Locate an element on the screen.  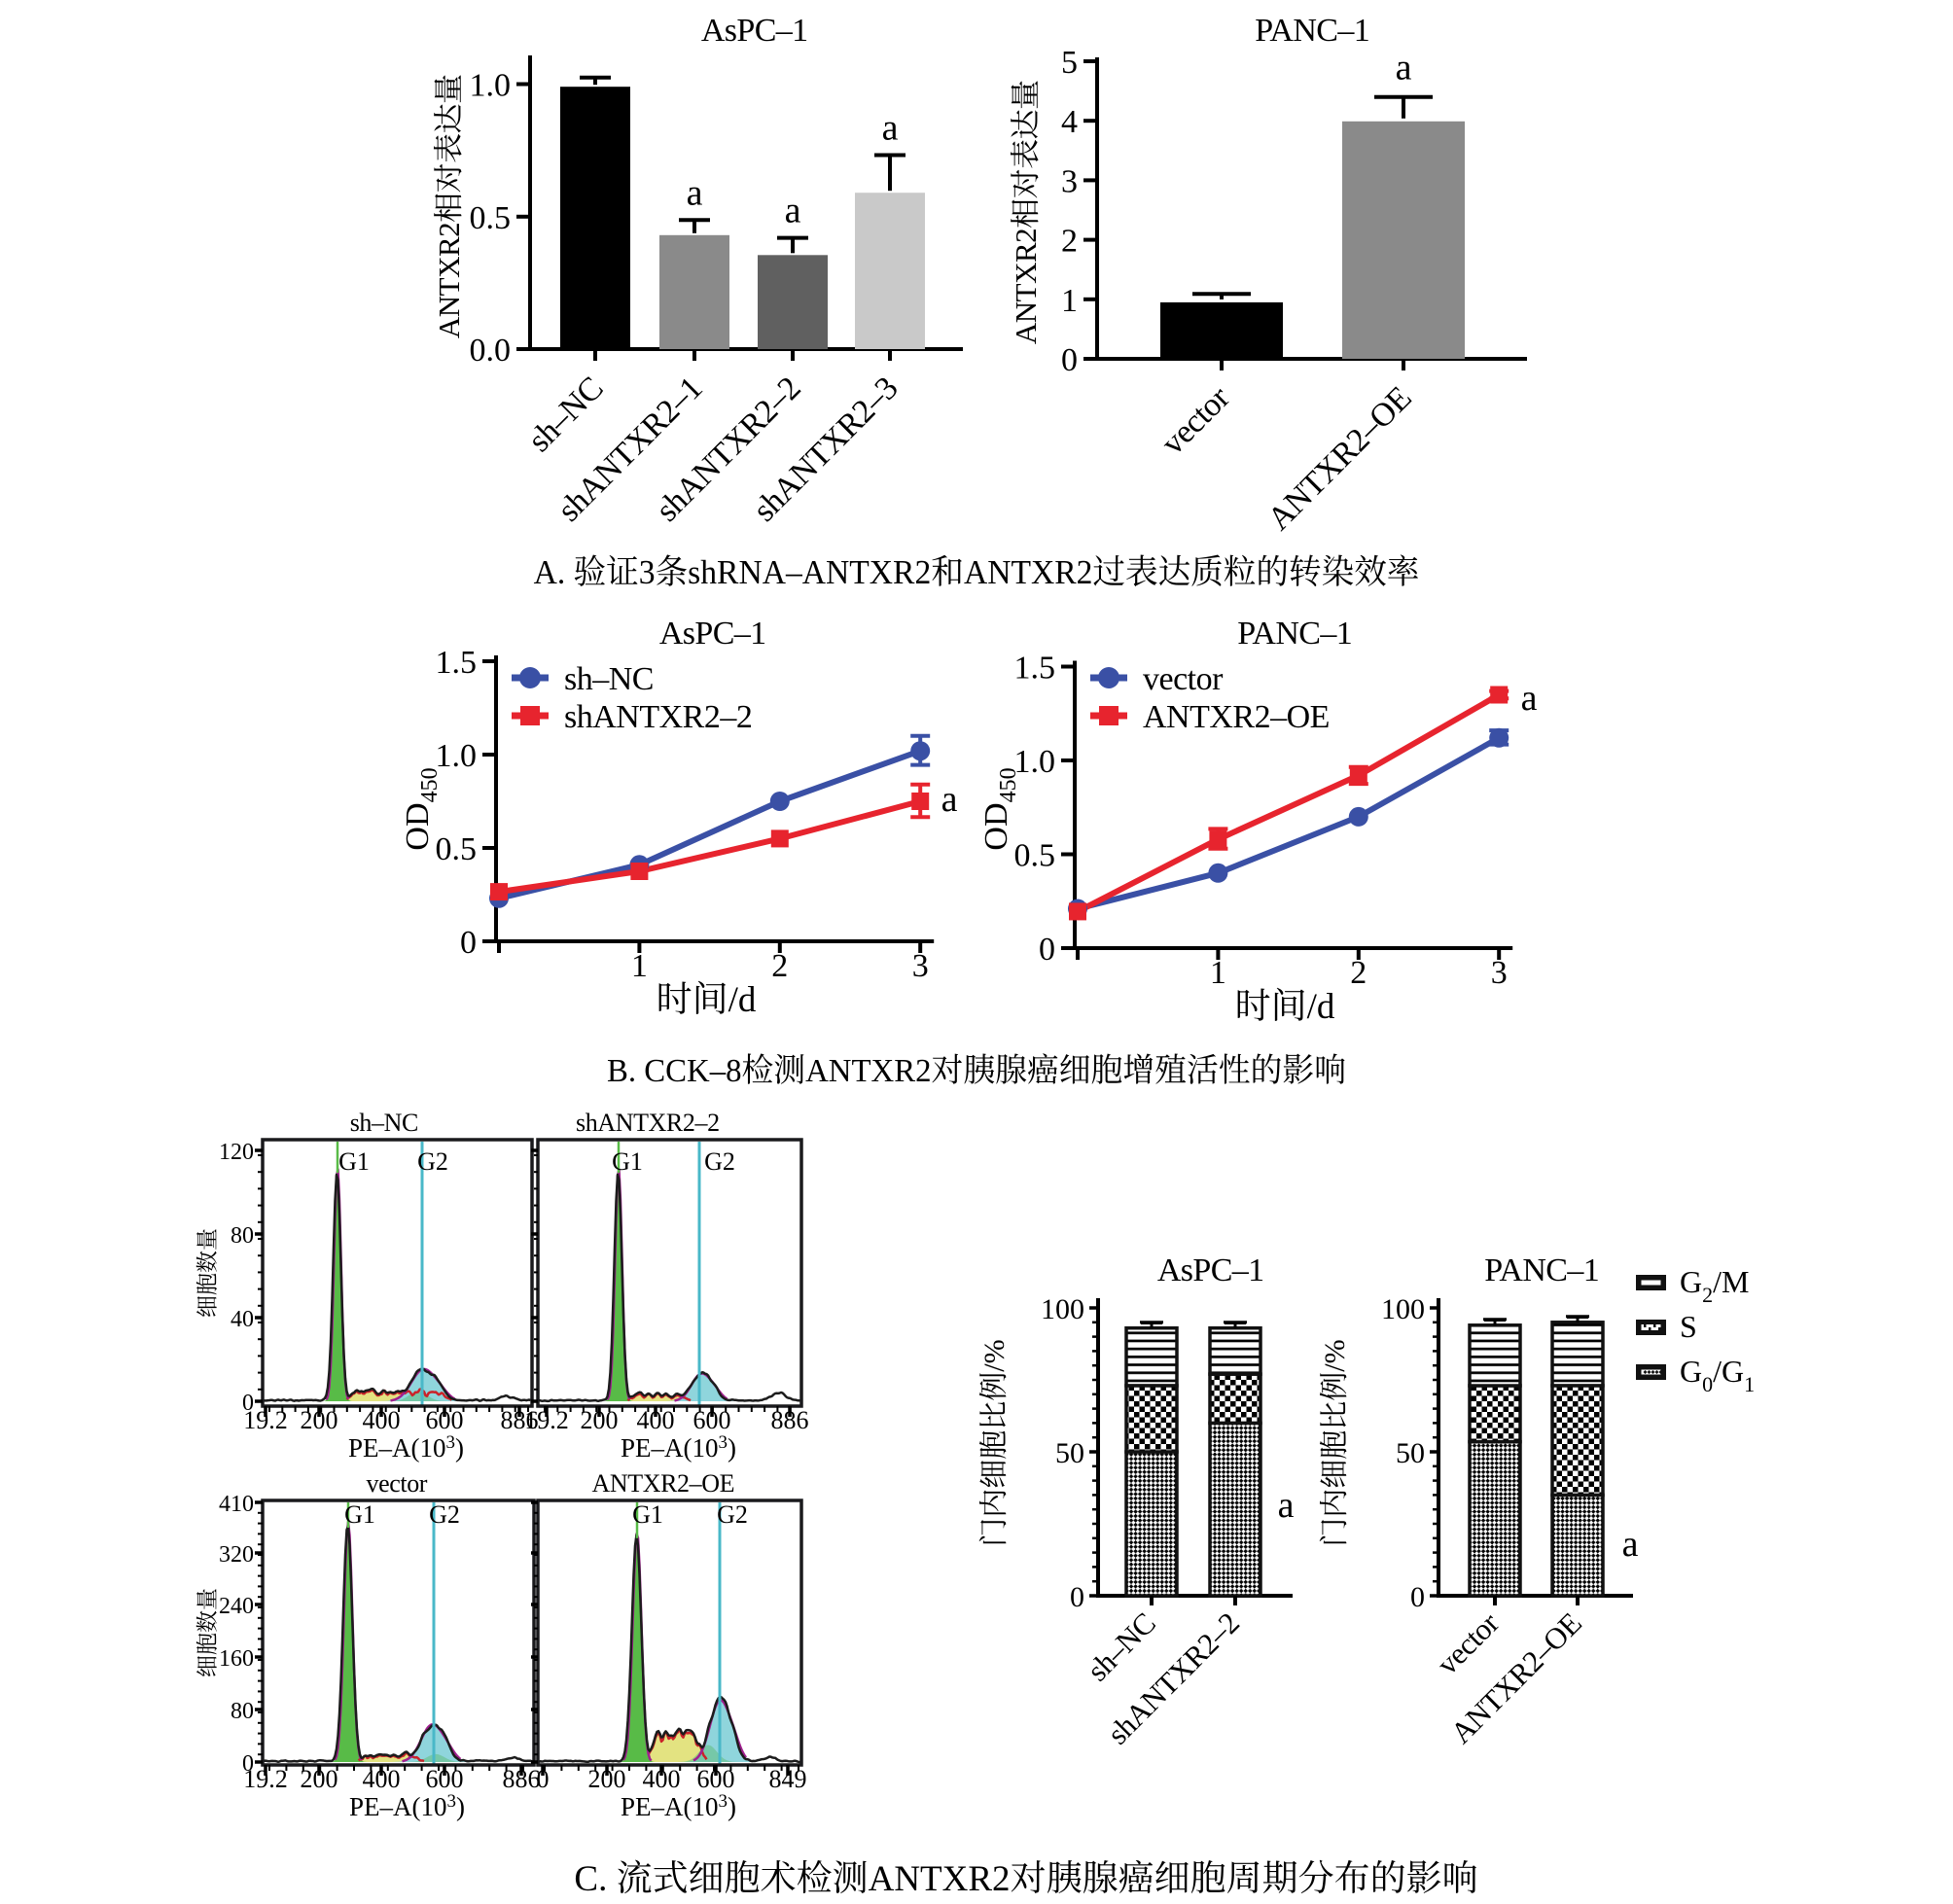
svg-text: S is located at coordinates (1688, 1326).